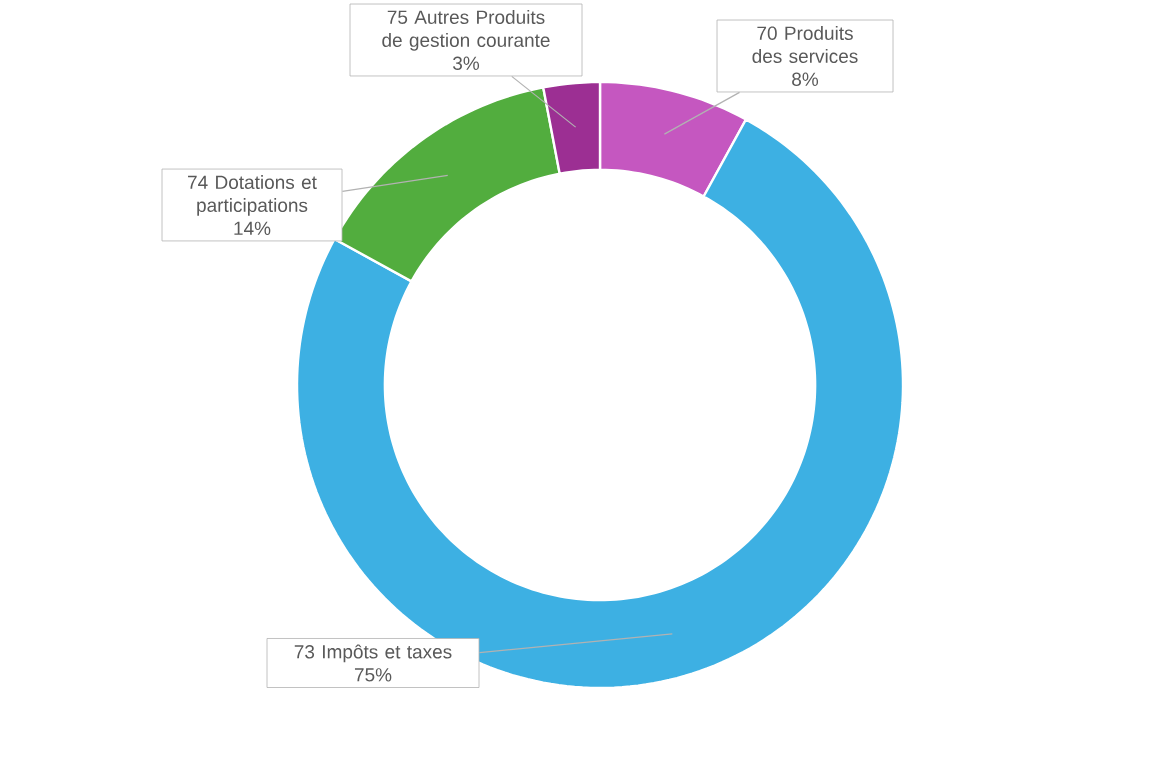 Image resolution: width=1176 pixels, height=762 pixels. Describe the element at coordinates (252, 195) in the screenshot. I see `slice-label: 74 Dotations et participations` at that location.